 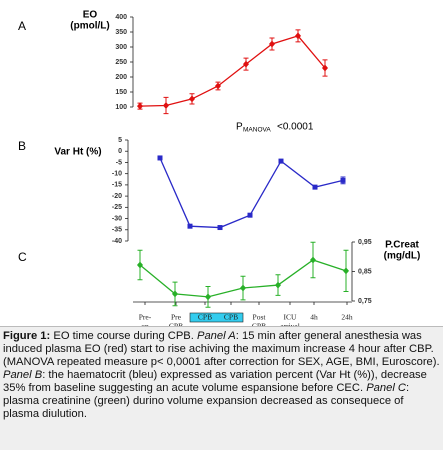 I want to click on panel-label: B, so click(x=22, y=146).